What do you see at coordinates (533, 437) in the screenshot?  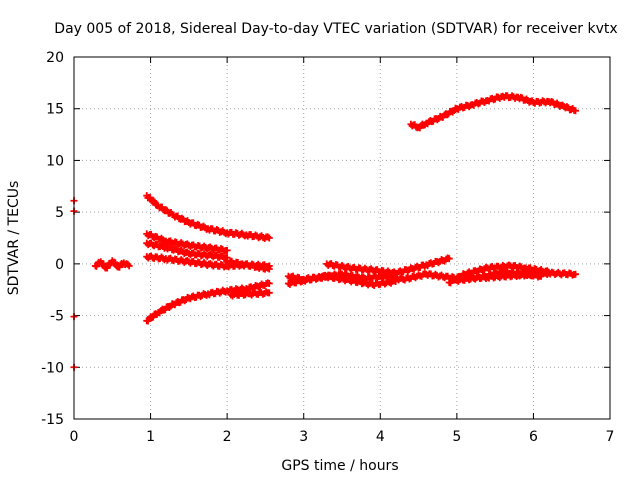 I see `x-tick-label: 6` at bounding box center [533, 437].